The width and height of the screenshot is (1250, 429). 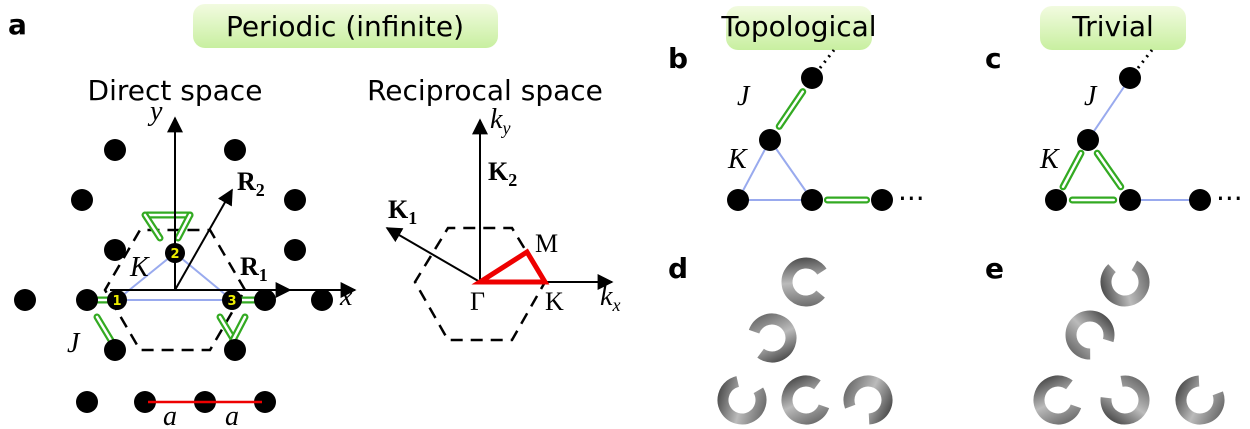 What do you see at coordinates (510, 266) in the screenshot?
I see `path` at bounding box center [510, 266].